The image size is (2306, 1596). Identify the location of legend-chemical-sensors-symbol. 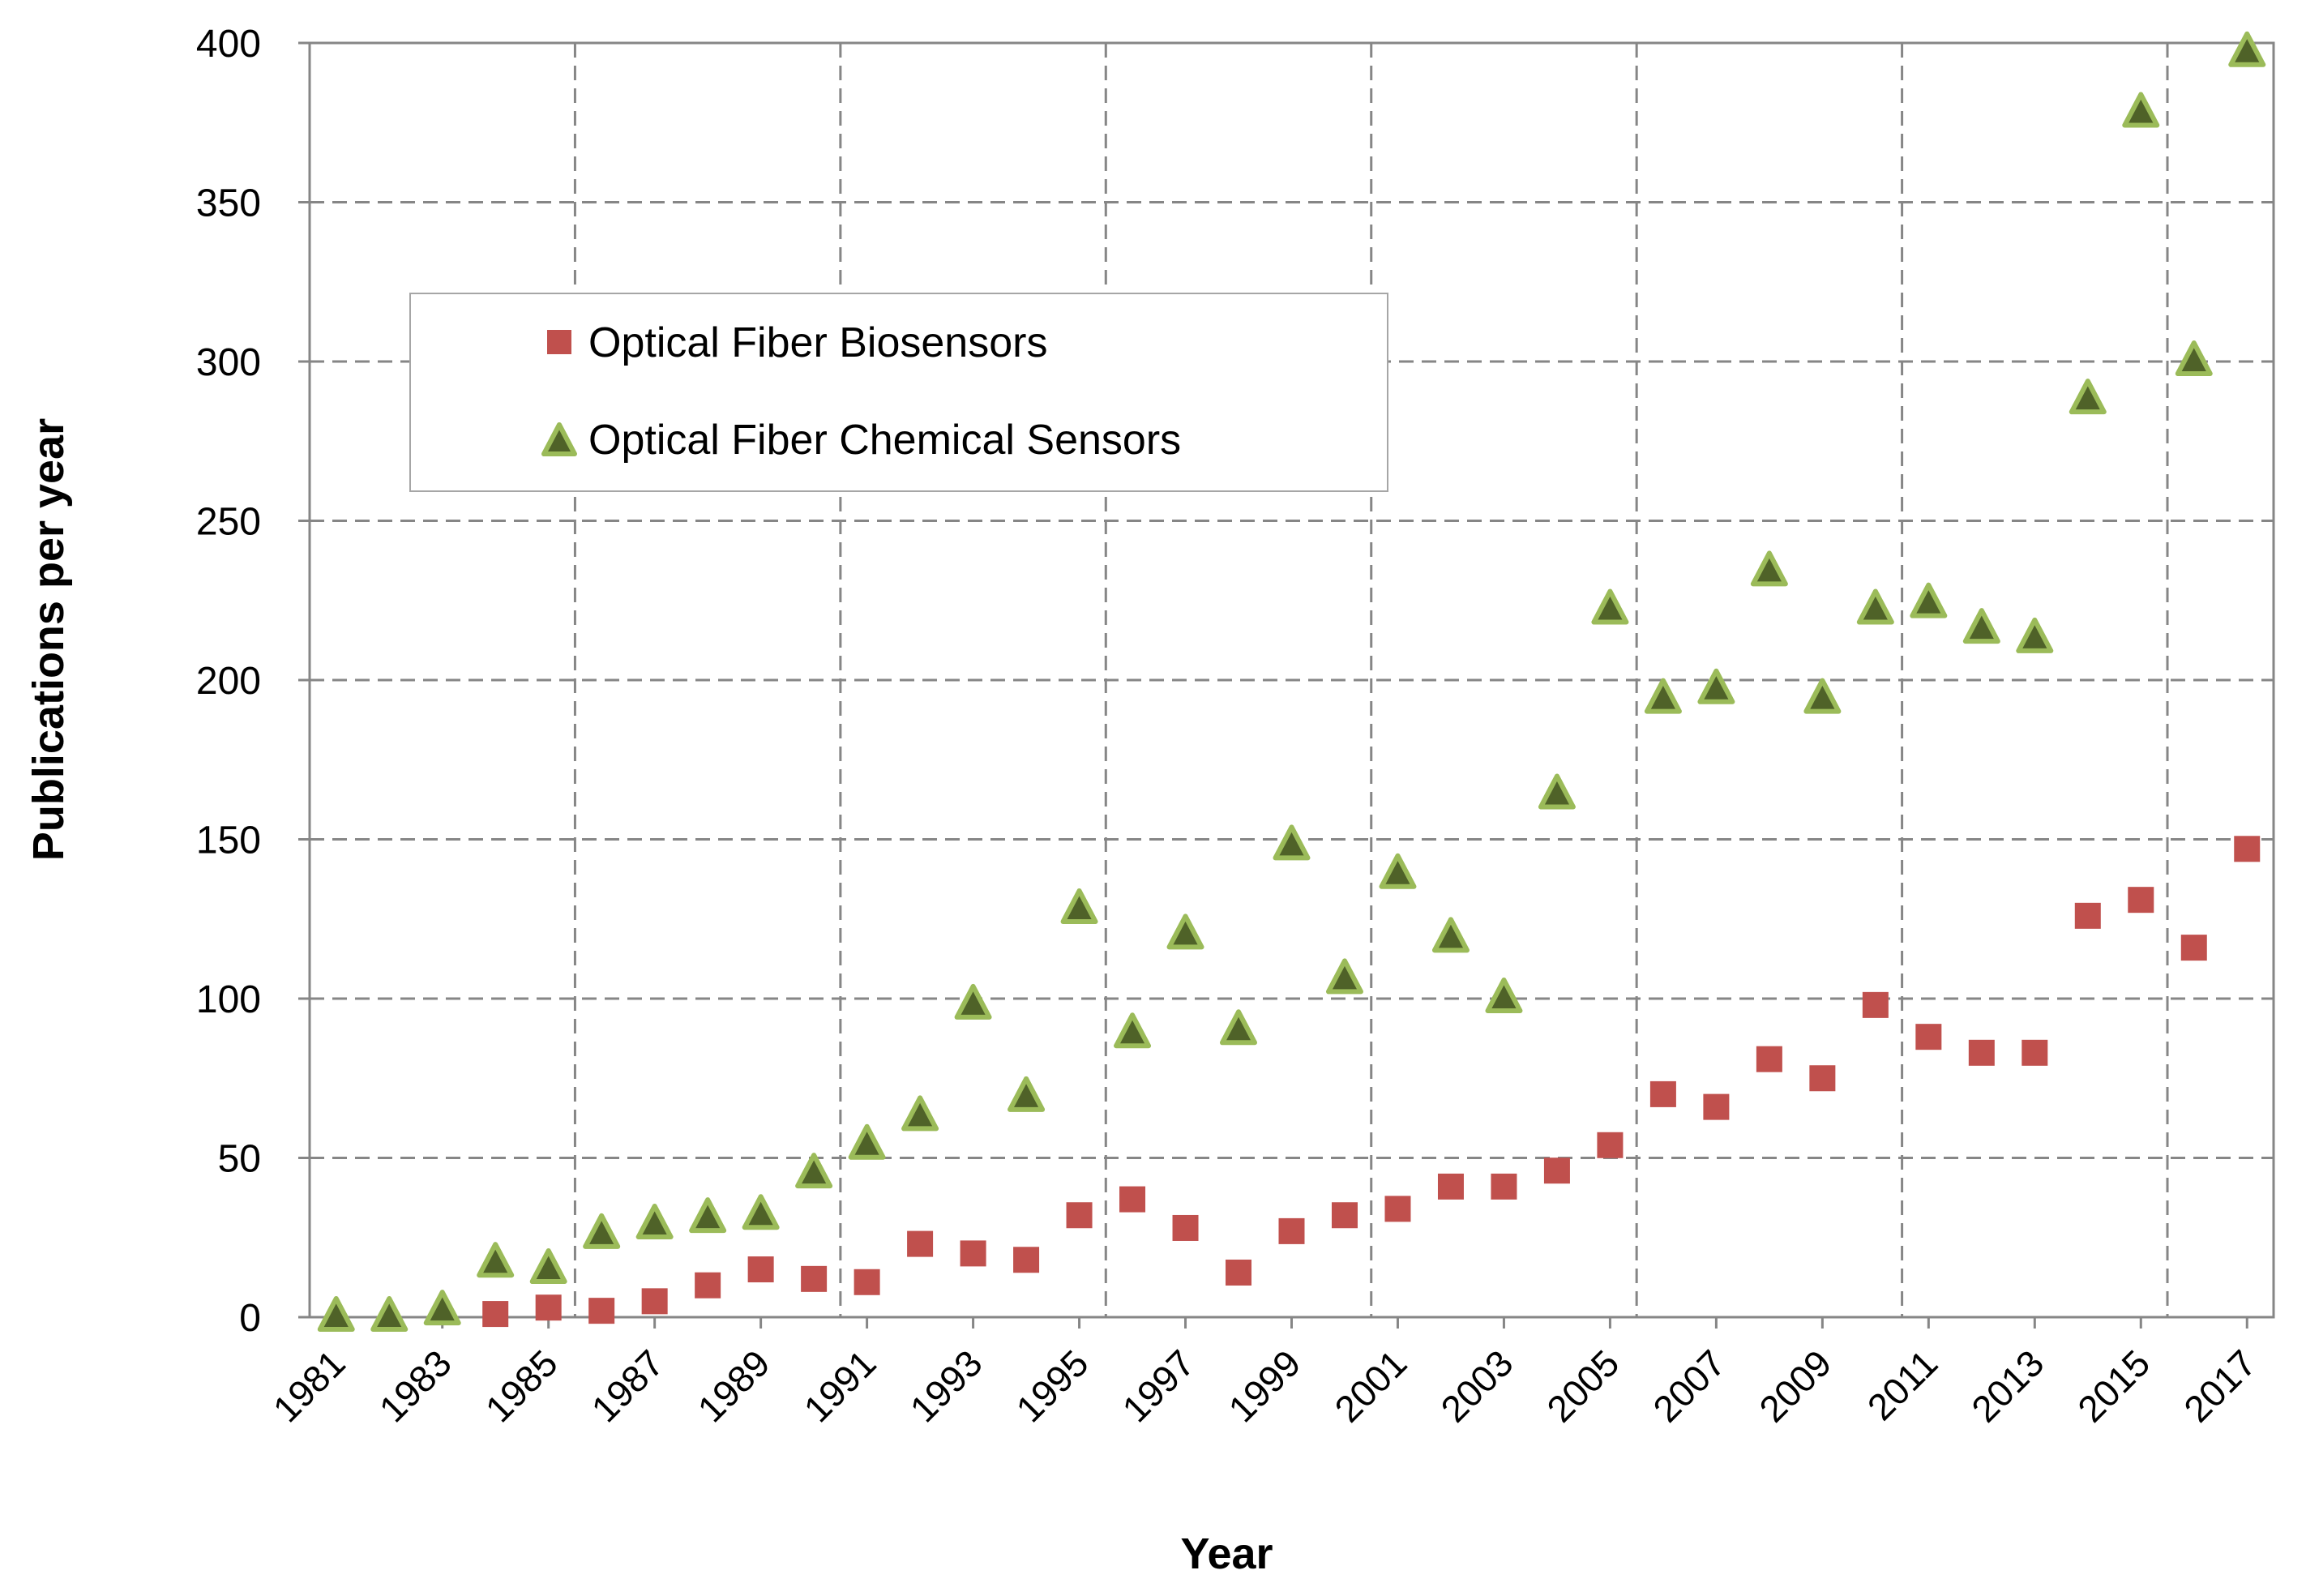
(559, 439).